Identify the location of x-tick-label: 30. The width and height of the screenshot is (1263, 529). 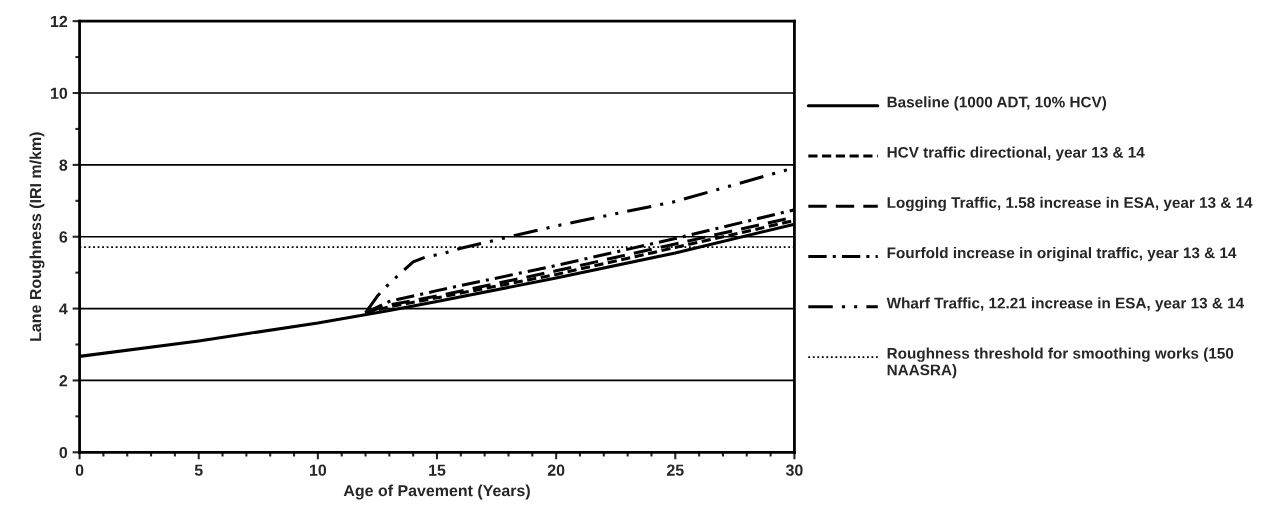
(794, 470).